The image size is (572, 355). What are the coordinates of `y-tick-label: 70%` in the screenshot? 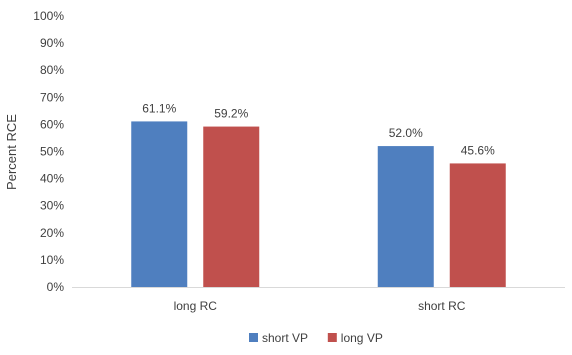 It's located at (52, 97).